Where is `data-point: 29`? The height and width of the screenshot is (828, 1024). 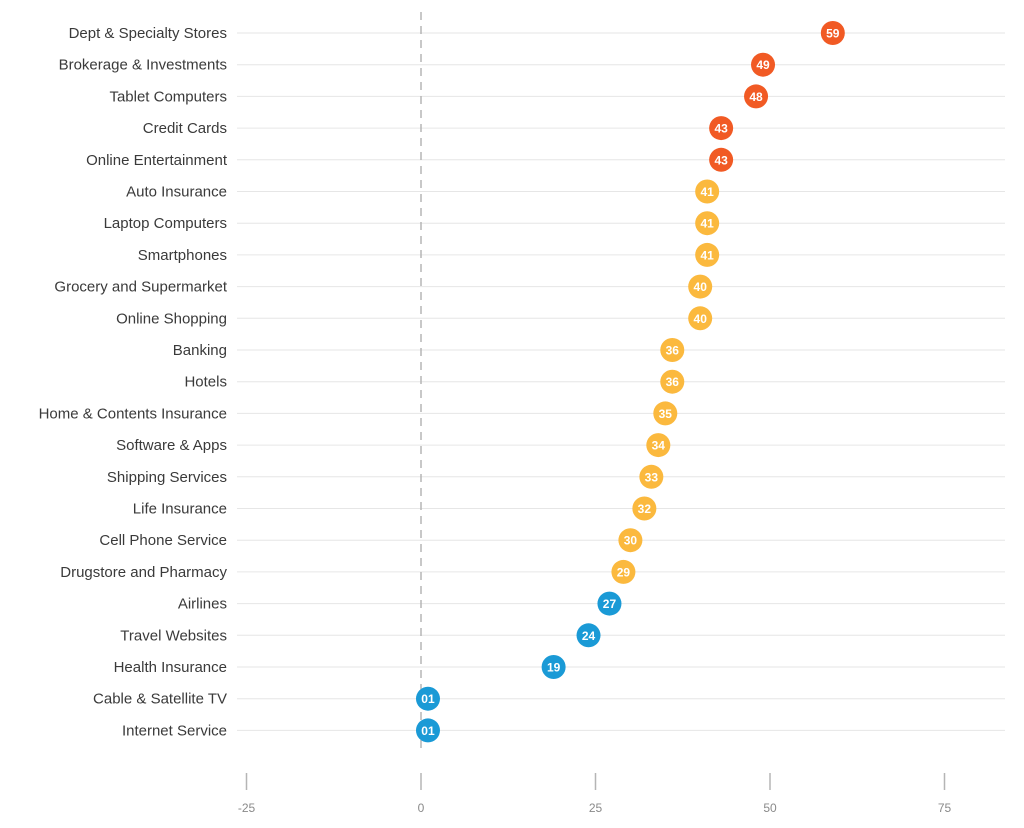 data-point: 29 is located at coordinates (623, 571).